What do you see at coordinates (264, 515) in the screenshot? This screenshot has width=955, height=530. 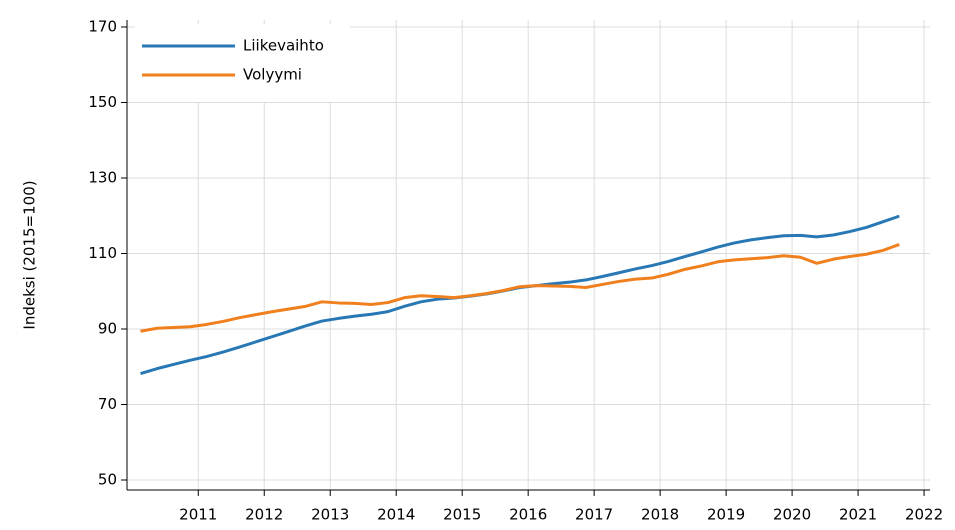 I see `x-tick-label: 2012` at bounding box center [264, 515].